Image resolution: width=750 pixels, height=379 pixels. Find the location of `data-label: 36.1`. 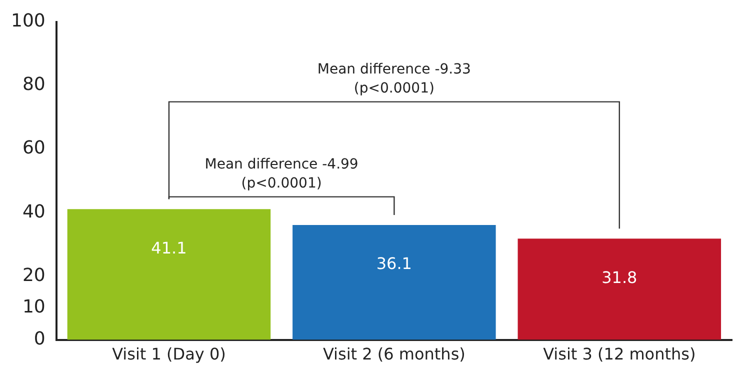

data-label: 36.1 is located at coordinates (394, 264).